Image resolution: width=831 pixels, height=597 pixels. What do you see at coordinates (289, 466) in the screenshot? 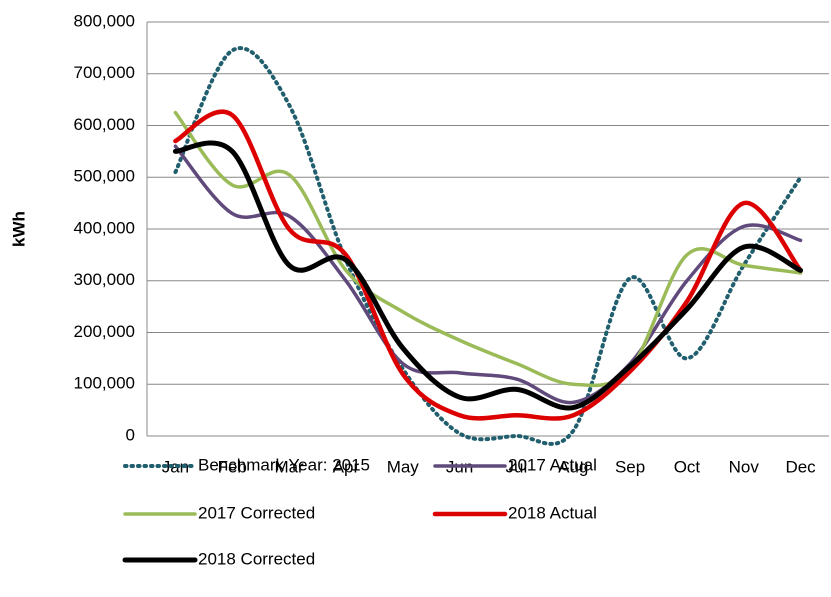
I see `x-tick-label: Mar` at bounding box center [289, 466].